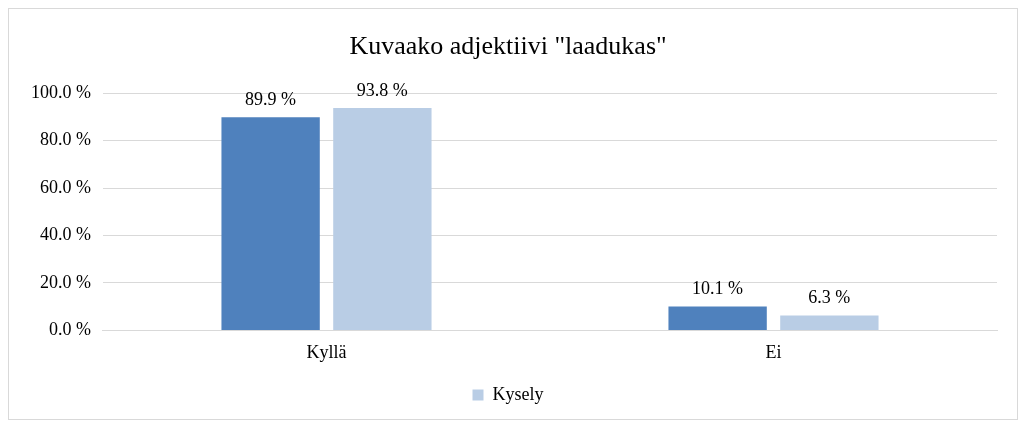  I want to click on data-label: 6.3 %, so click(829, 297).